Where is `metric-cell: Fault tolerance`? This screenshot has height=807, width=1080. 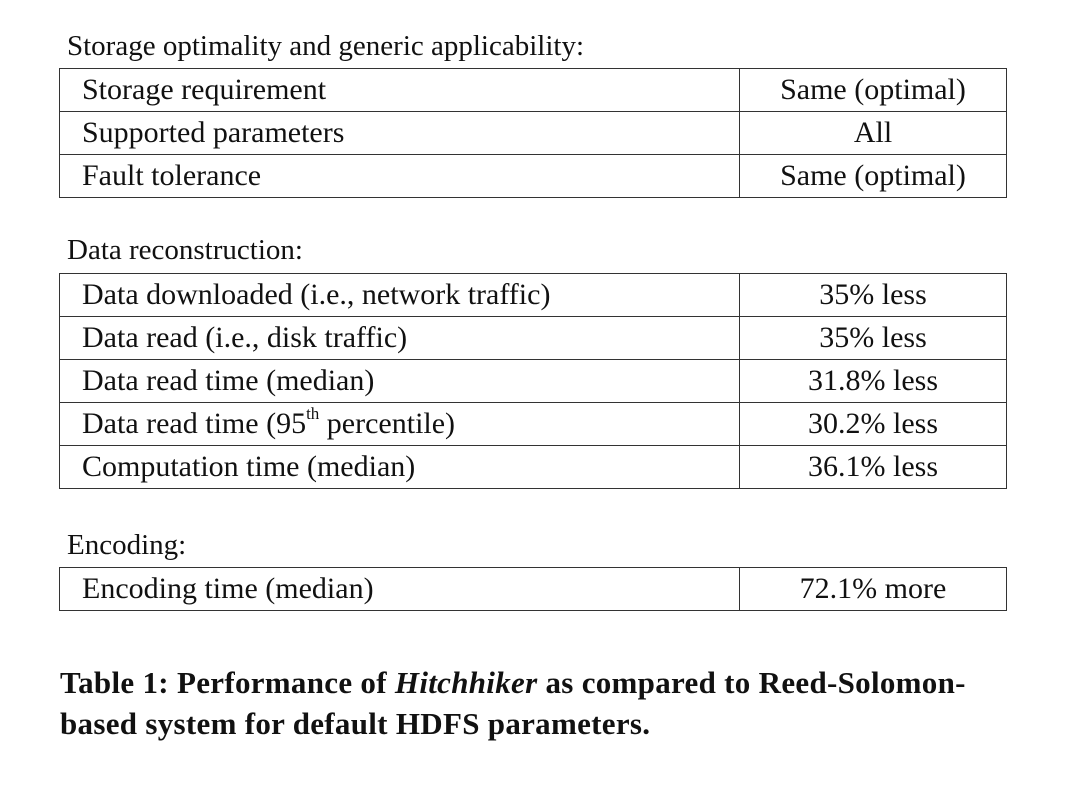
metric-cell: Fault tolerance is located at coordinates (399, 176).